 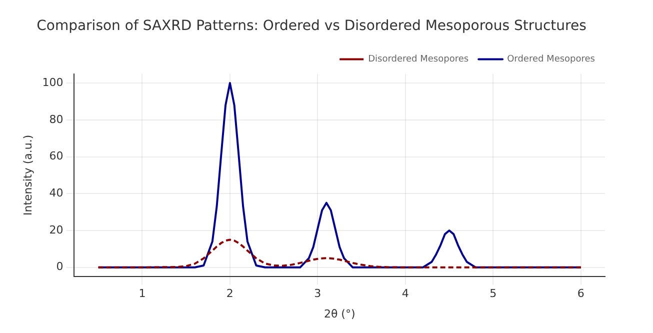 What do you see at coordinates (27, 175) in the screenshot?
I see `y-axis-title: Intensity (a.u.)` at bounding box center [27, 175].